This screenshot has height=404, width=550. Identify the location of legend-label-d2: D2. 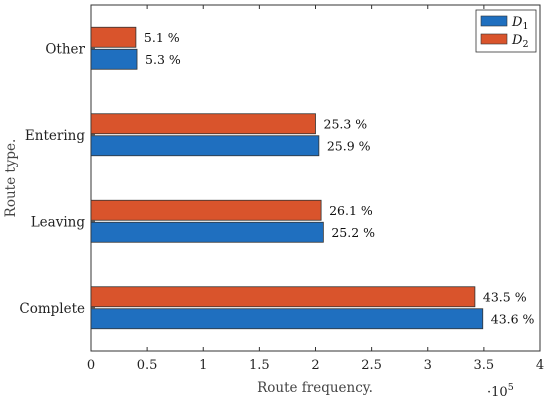
(519, 41).